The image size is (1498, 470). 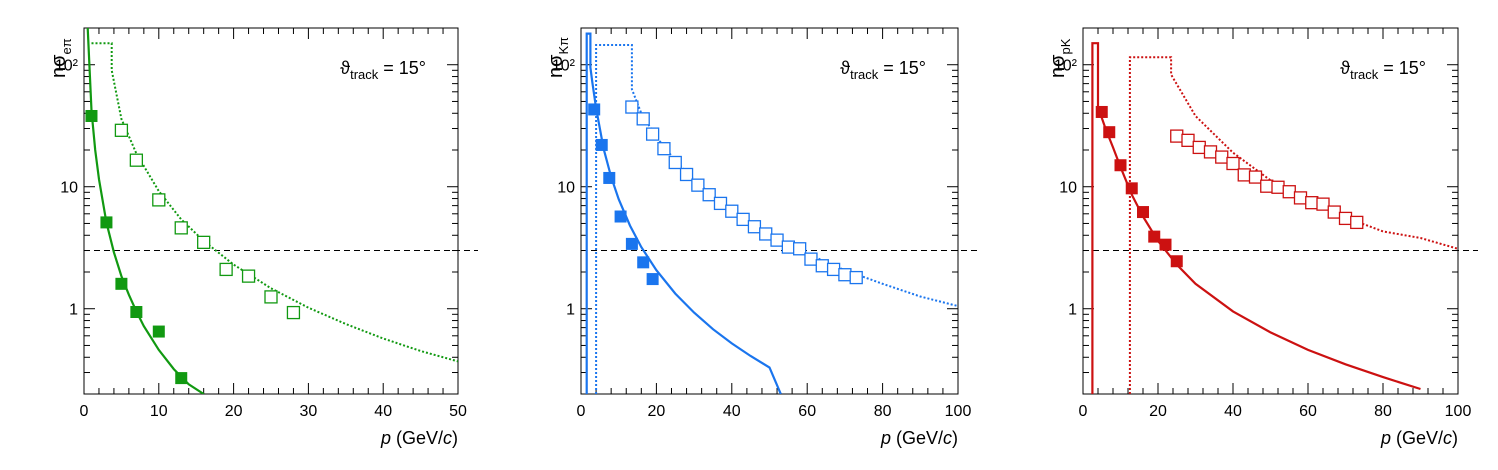 What do you see at coordinates (807, 411) in the screenshot?
I see `x-tick-label: 60` at bounding box center [807, 411].